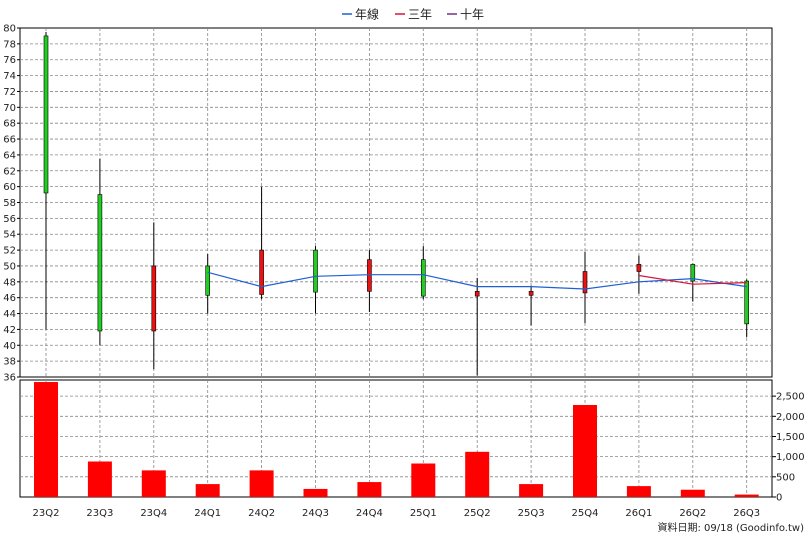 The width and height of the screenshot is (808, 540). What do you see at coordinates (9, 44) in the screenshot?
I see `price-tick-label: 78` at bounding box center [9, 44].